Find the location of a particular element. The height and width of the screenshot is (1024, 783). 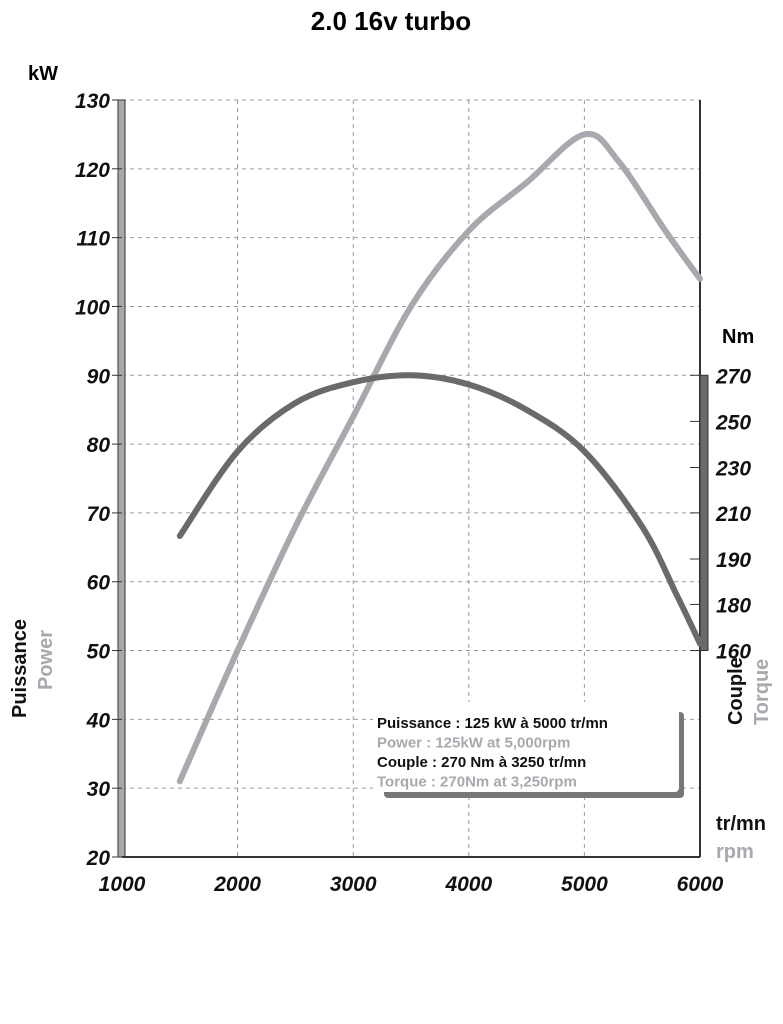

right-tick-label: 180 is located at coordinates (733, 605).